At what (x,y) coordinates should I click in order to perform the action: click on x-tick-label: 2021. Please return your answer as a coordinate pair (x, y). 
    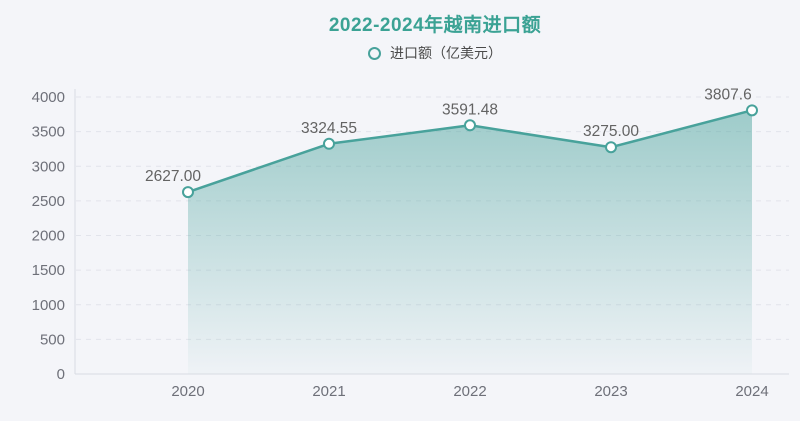
    Looking at the image, I should click on (328, 391).